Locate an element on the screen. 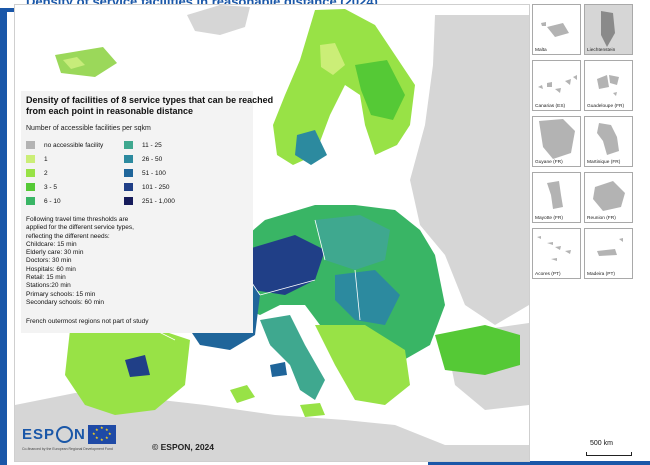  legend-item-1: 1 is located at coordinates (37, 160).